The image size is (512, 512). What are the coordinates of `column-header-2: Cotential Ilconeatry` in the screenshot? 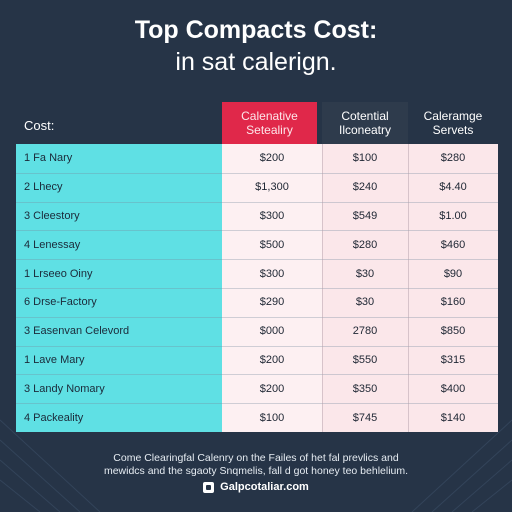 It's located at (365, 123).